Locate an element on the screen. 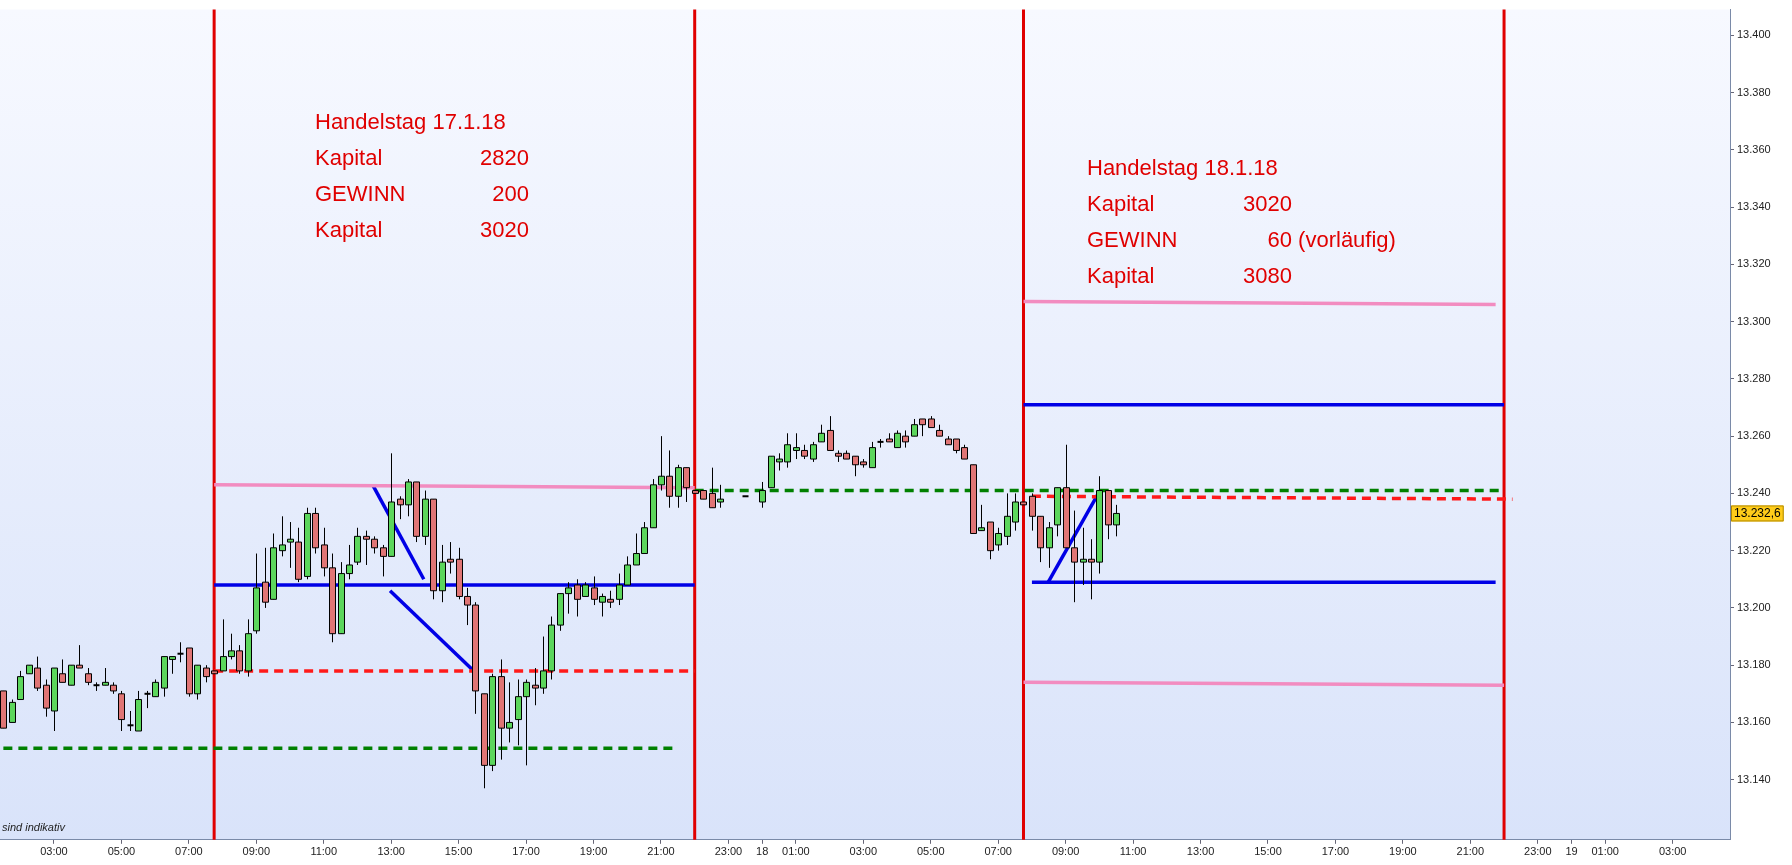  y-tick-label: 13.380 is located at coordinates (1754, 91).